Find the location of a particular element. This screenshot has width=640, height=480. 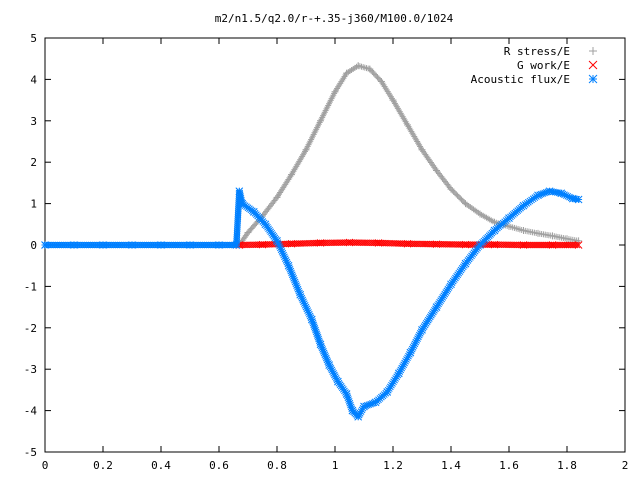

y-tick-label: -1 is located at coordinates (30, 286).